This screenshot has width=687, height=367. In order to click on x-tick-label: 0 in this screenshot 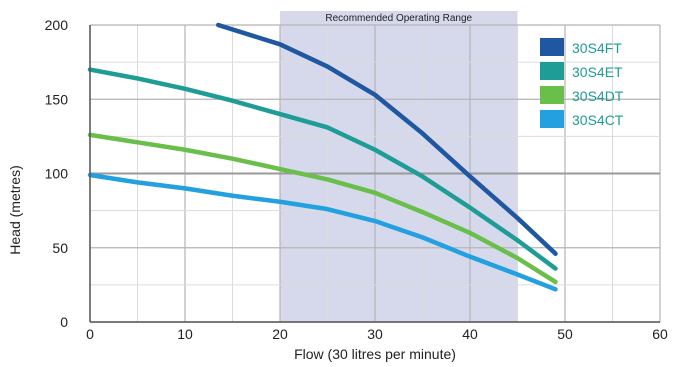, I will do `click(90, 334)`.